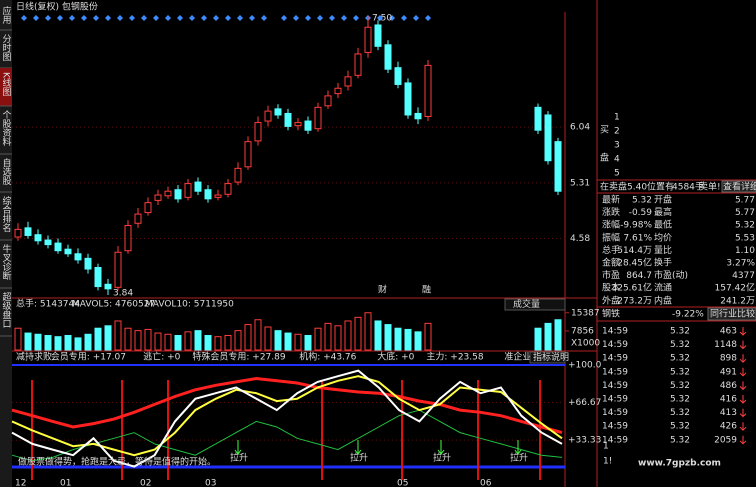 This screenshot has width=756, height=487. I want to click on sidebar-tab: 个股资料, so click(6, 128).